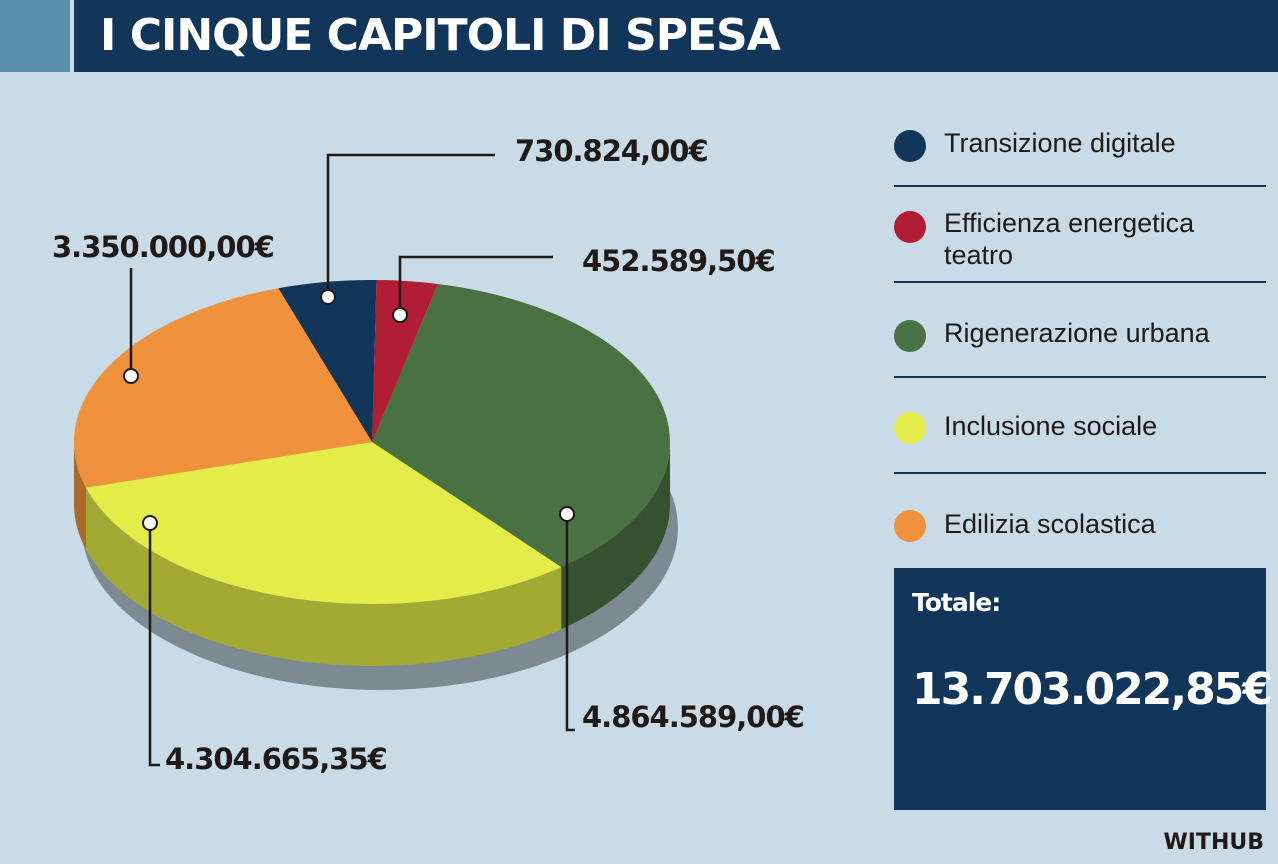 This screenshot has height=864, width=1278. I want to click on pie-slice-efficienza-energetica-teatro, so click(405, 361).